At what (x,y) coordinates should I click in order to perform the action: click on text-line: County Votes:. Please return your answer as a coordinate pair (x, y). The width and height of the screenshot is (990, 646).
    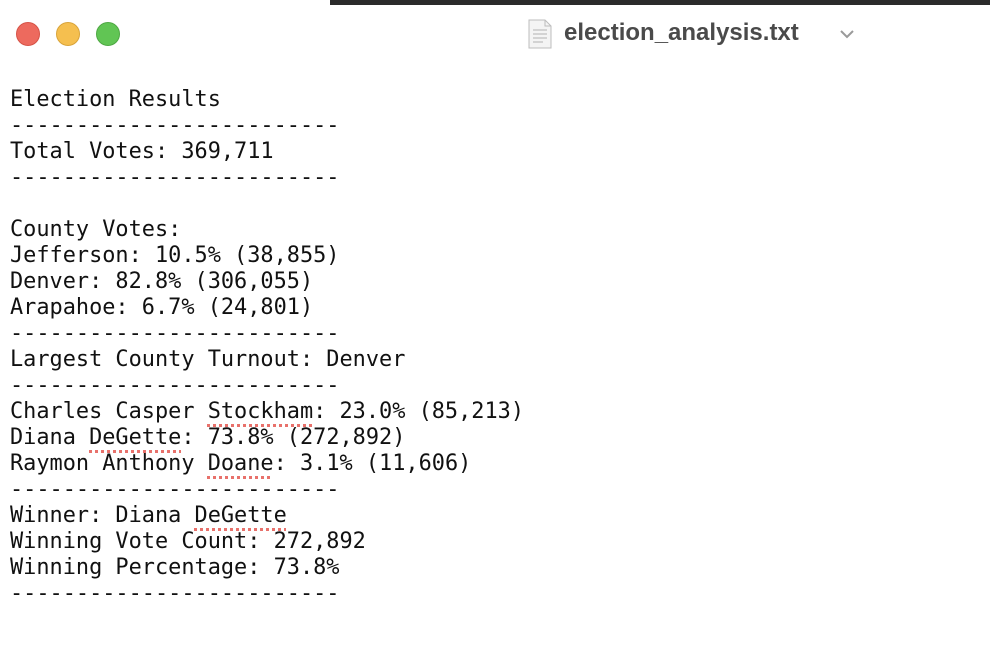
    Looking at the image, I should click on (96, 229).